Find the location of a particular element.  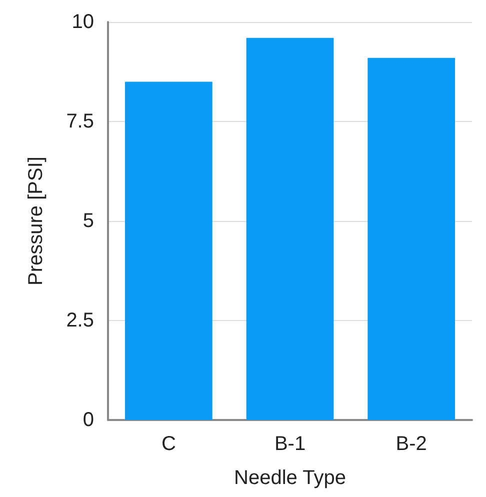

x-tick-label: C is located at coordinates (168, 444).